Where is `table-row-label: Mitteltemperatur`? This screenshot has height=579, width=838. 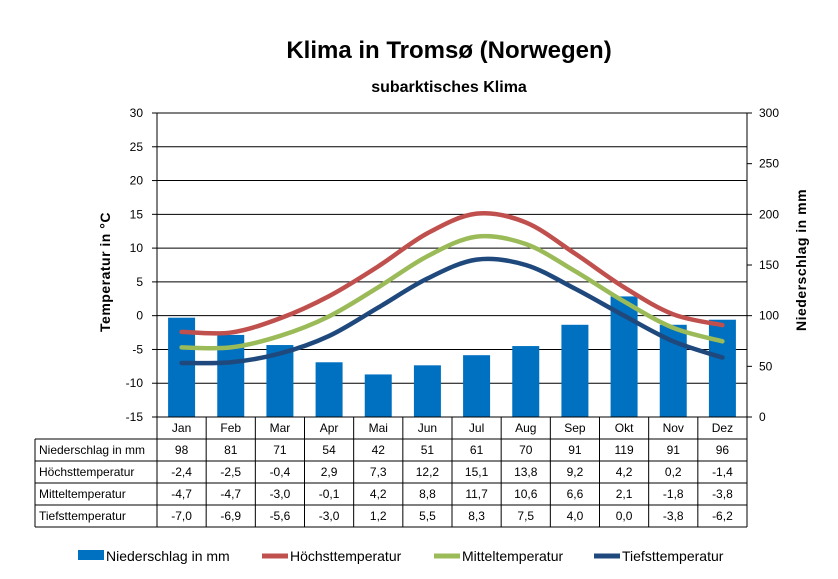
table-row-label: Mitteltemperatur is located at coordinates (82, 494).